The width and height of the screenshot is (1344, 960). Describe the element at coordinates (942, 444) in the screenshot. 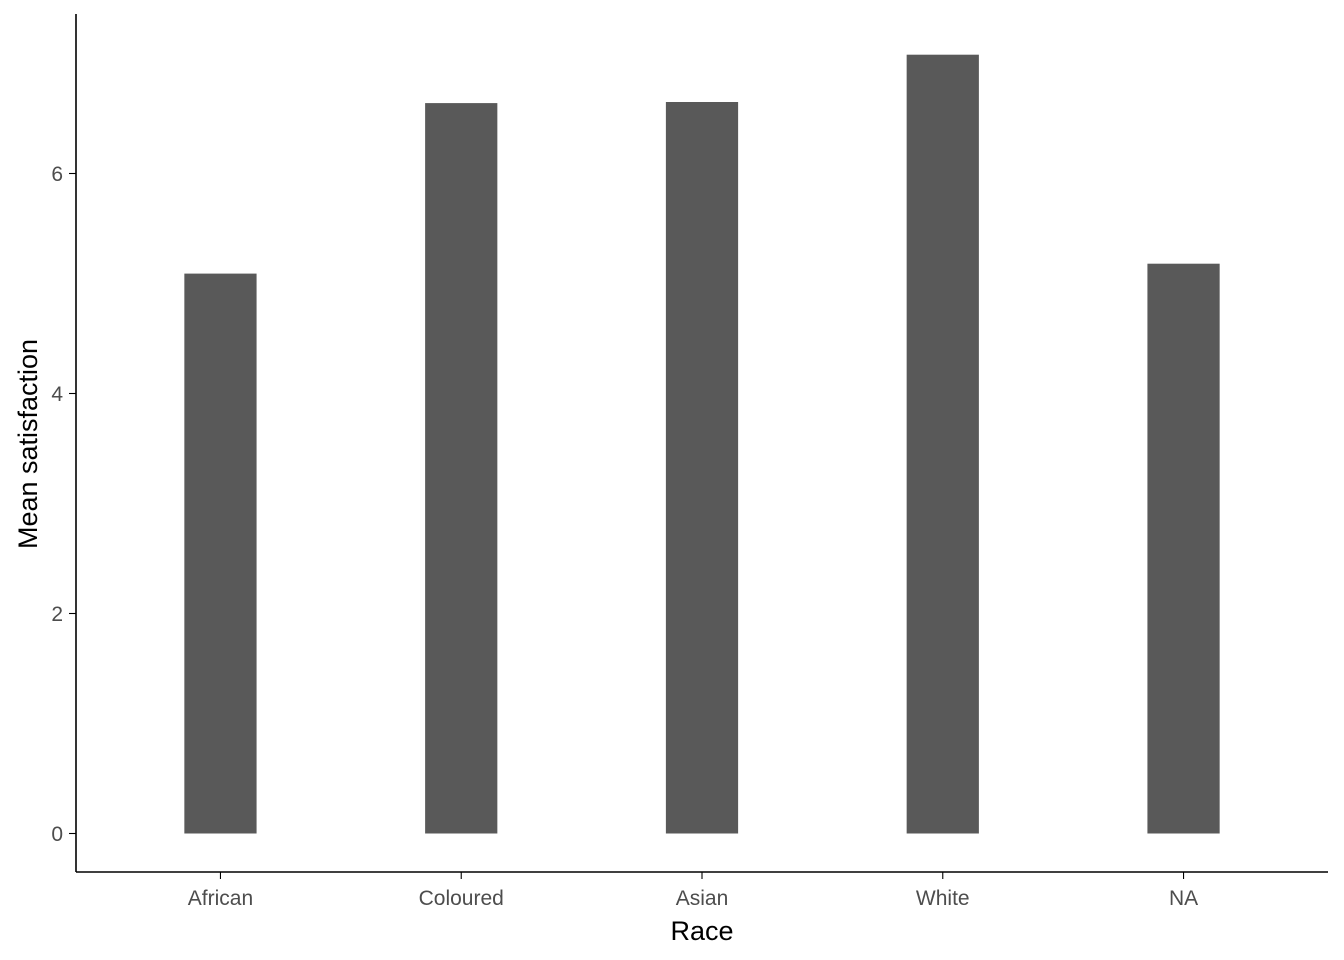

I see `bar-white` at that location.